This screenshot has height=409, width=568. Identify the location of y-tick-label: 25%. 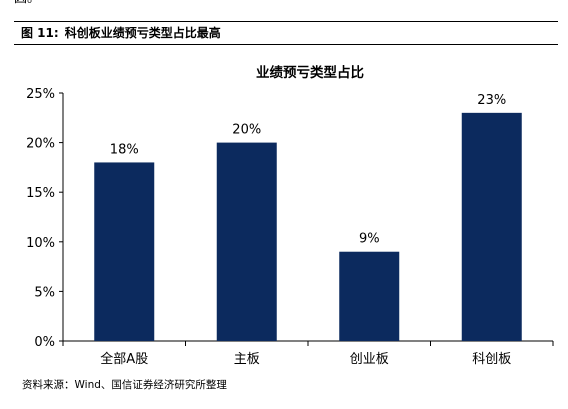
(40, 94).